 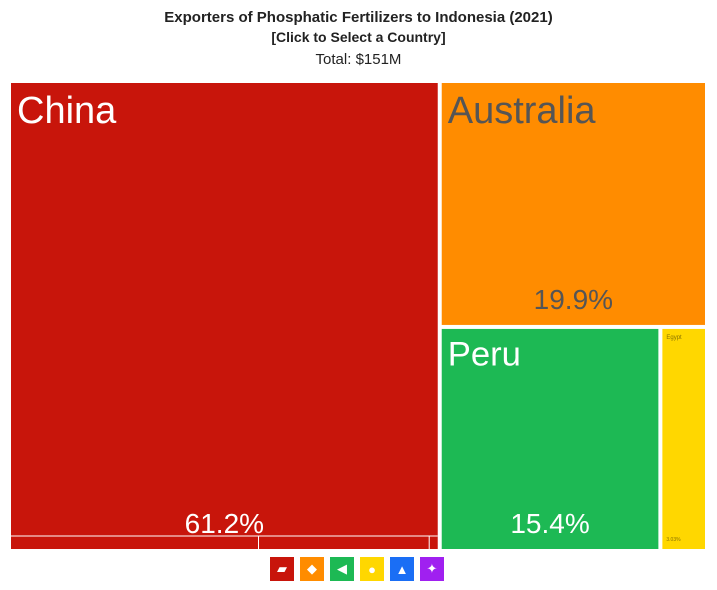 I want to click on legend-africa: ●, so click(x=372, y=569).